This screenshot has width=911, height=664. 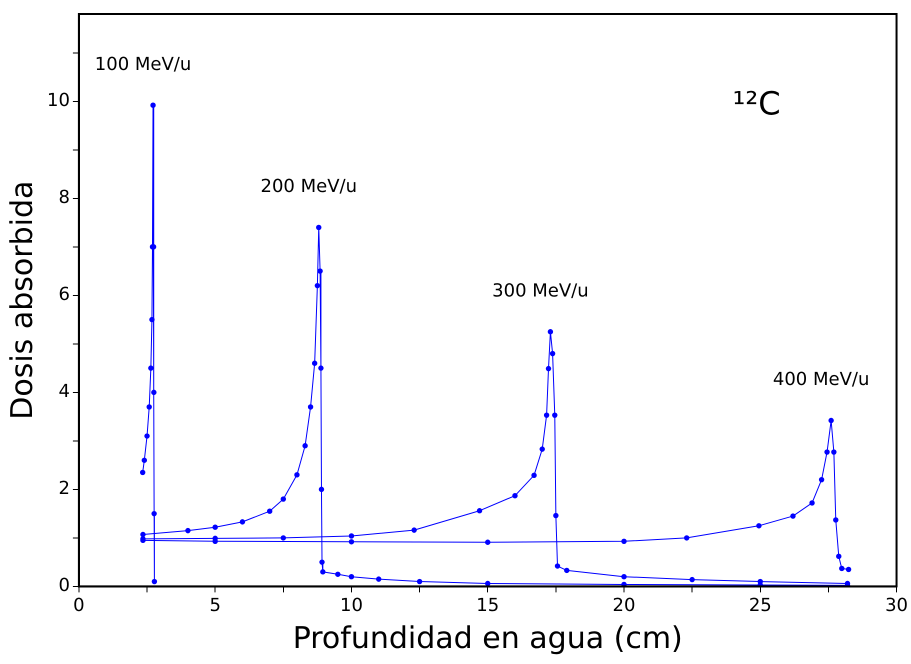 What do you see at coordinates (22, 300) in the screenshot?
I see `y-axis-title: Dosis absorbida` at bounding box center [22, 300].